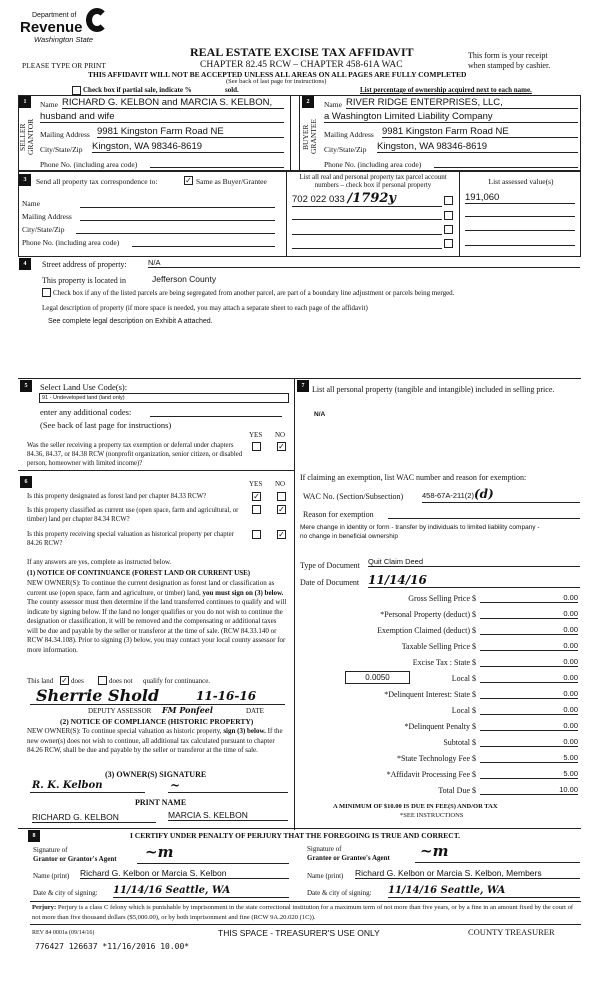 This screenshot has width=600, height=984. Describe the element at coordinates (256, 496) in the screenshot. I see `forest-yes-checkbox: ✓` at that location.